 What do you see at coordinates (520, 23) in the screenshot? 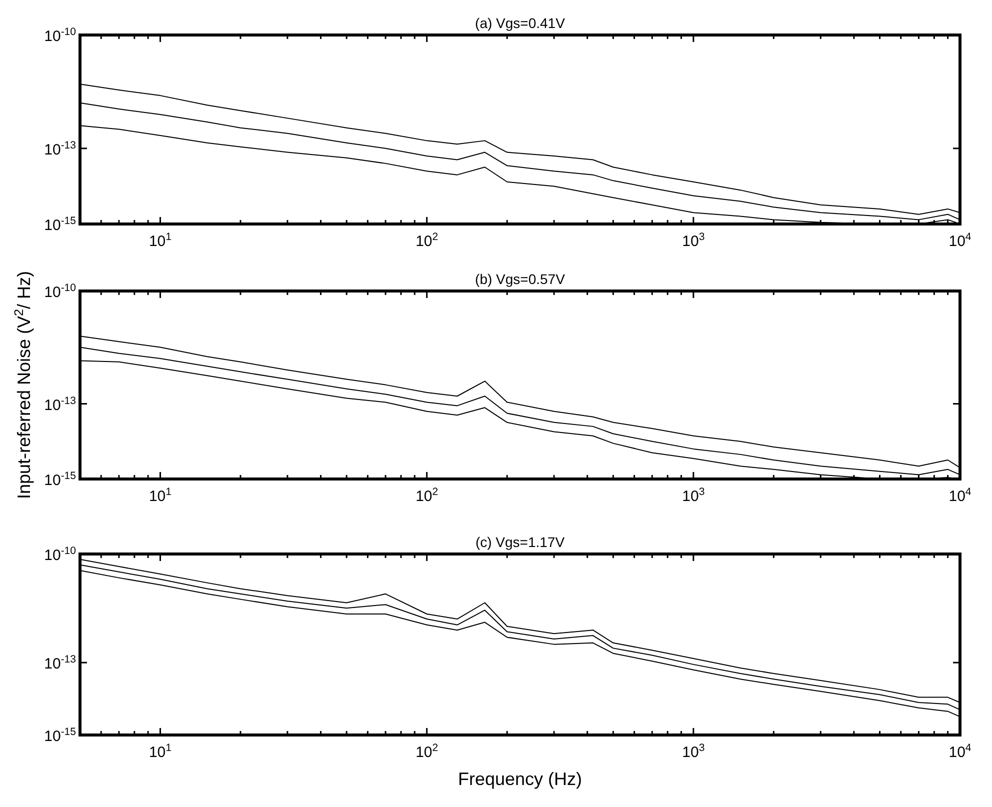
I see `chart-title: (a) Vgs=0.41V` at bounding box center [520, 23].